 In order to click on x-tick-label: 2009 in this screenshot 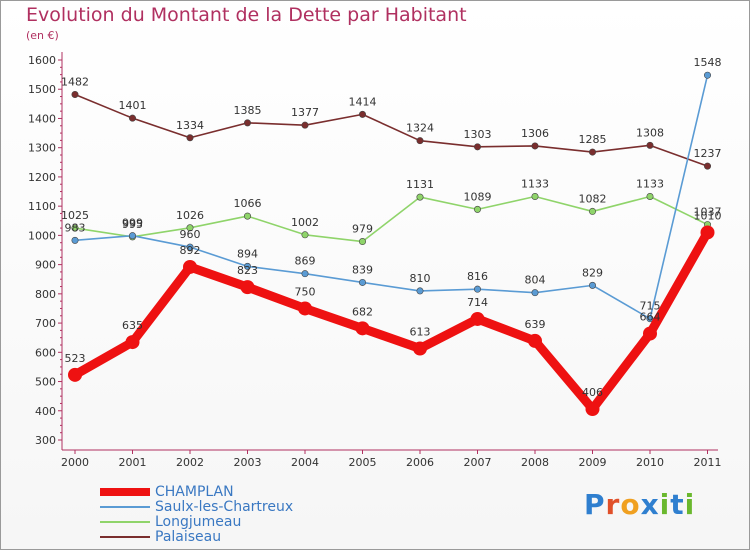, I will do `click(593, 462)`.